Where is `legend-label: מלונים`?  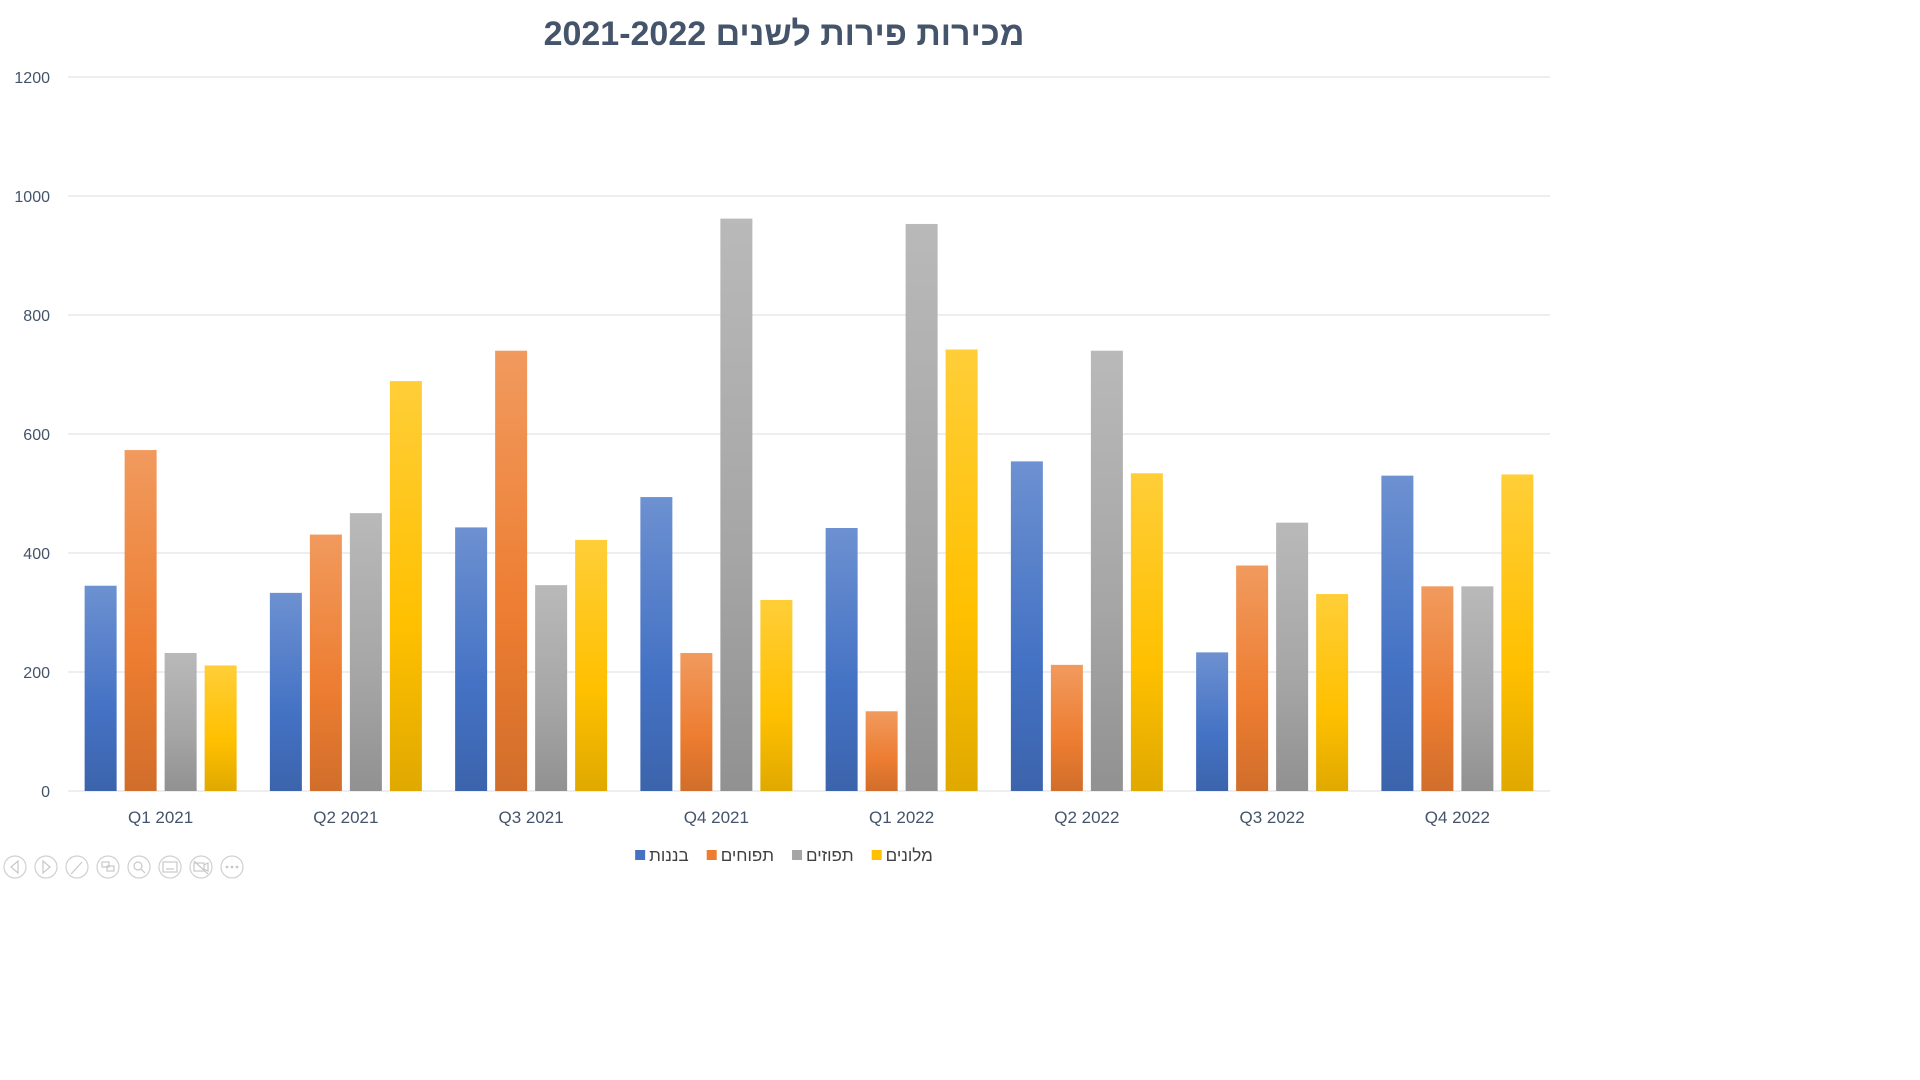 legend-label: מלונים is located at coordinates (909, 855).